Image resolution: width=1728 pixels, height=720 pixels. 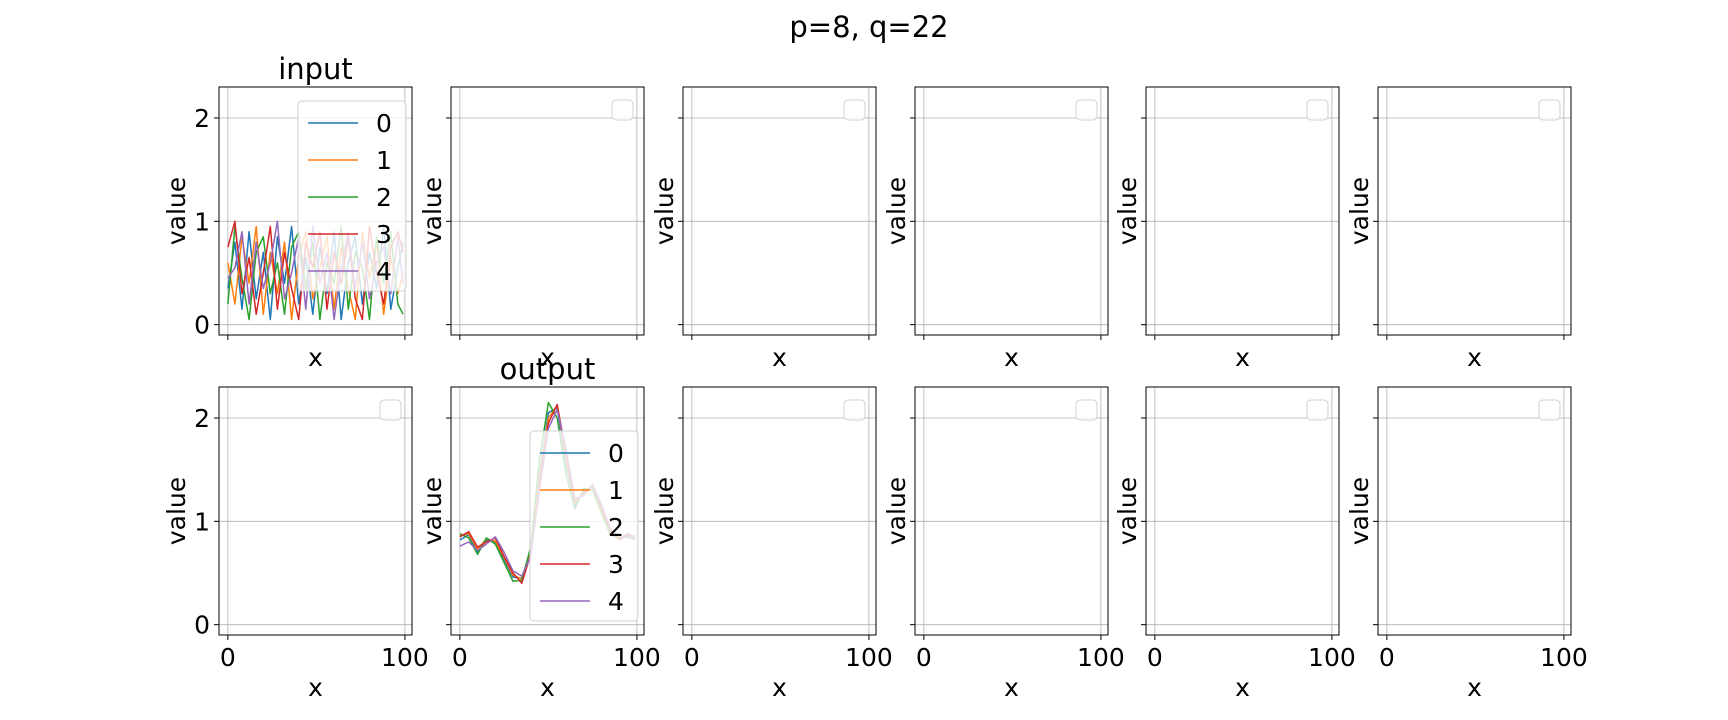 I want to click on legend-label-r1c1-2: 2, so click(x=616, y=527).